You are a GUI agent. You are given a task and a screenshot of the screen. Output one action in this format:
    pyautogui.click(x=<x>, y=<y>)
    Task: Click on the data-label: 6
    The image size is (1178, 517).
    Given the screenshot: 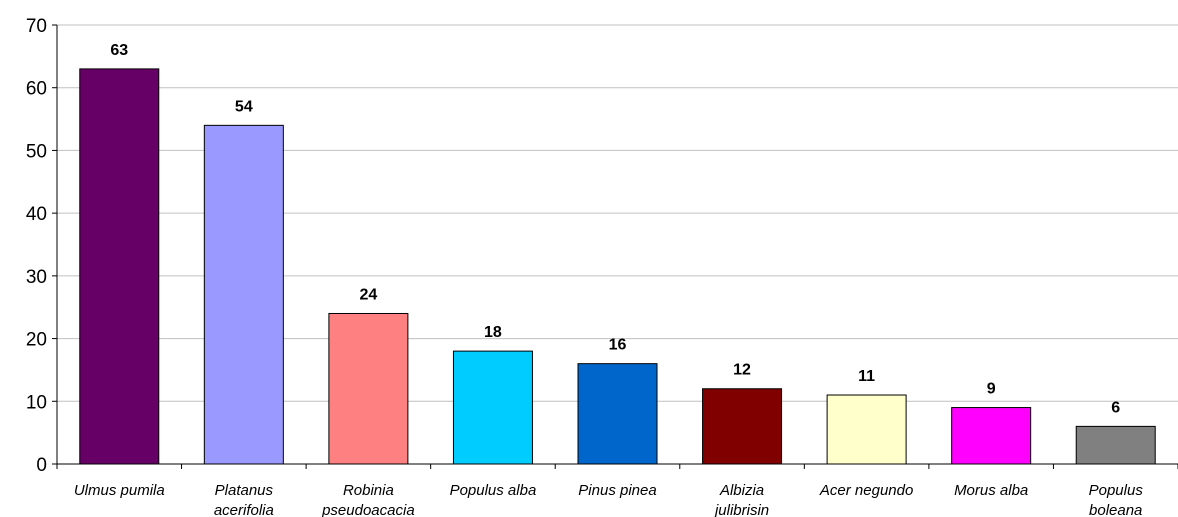 What is the action you would take?
    pyautogui.click(x=1115, y=407)
    